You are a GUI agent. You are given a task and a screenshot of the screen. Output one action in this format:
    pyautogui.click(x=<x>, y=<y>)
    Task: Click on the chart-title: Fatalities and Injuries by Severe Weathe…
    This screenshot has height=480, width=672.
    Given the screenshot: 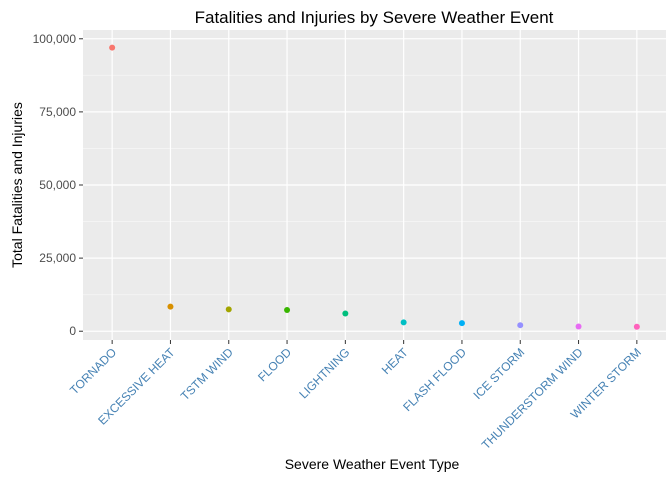 What is the action you would take?
    pyautogui.click(x=374, y=17)
    